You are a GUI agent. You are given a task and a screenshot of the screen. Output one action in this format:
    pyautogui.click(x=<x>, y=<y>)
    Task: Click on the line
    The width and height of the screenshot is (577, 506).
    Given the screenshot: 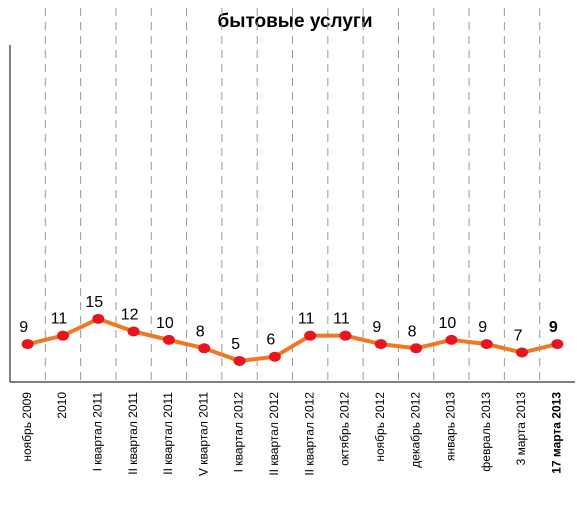 What is the action you would take?
    pyautogui.click(x=292, y=339)
    